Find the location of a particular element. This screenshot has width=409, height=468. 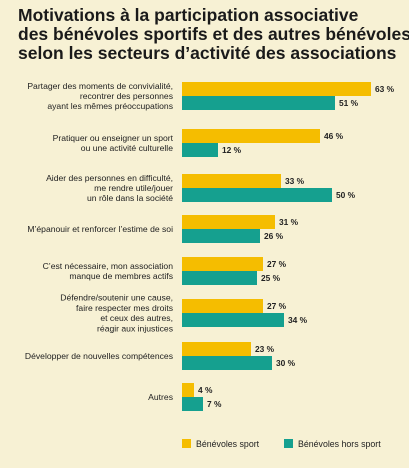

value-label-hors-sport: 51 % is located at coordinates (349, 103).